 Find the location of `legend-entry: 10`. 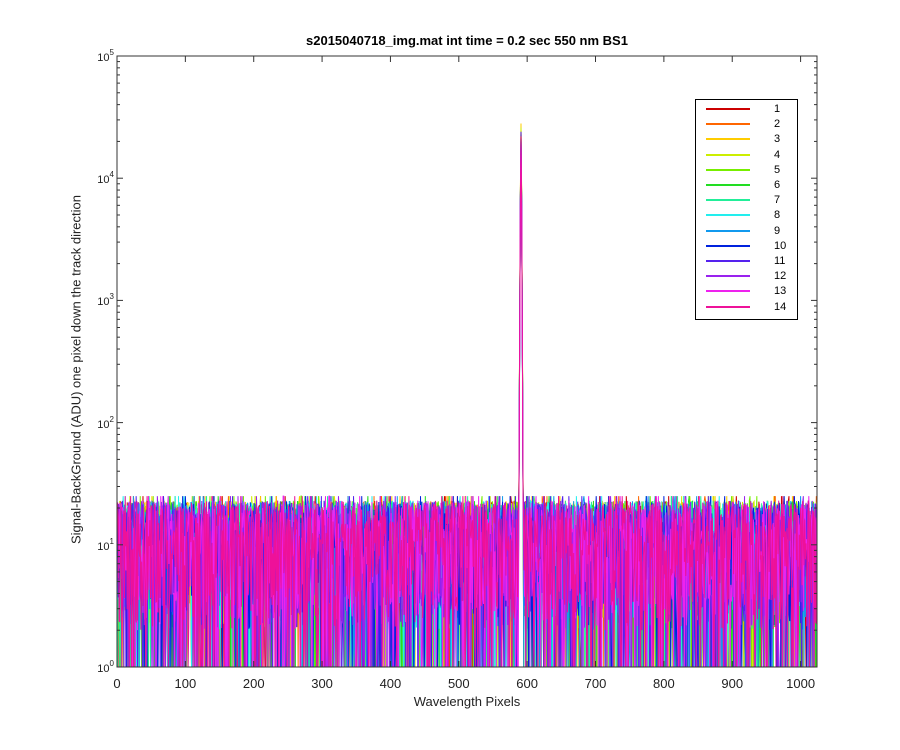

legend-entry: 10 is located at coordinates (746, 246).